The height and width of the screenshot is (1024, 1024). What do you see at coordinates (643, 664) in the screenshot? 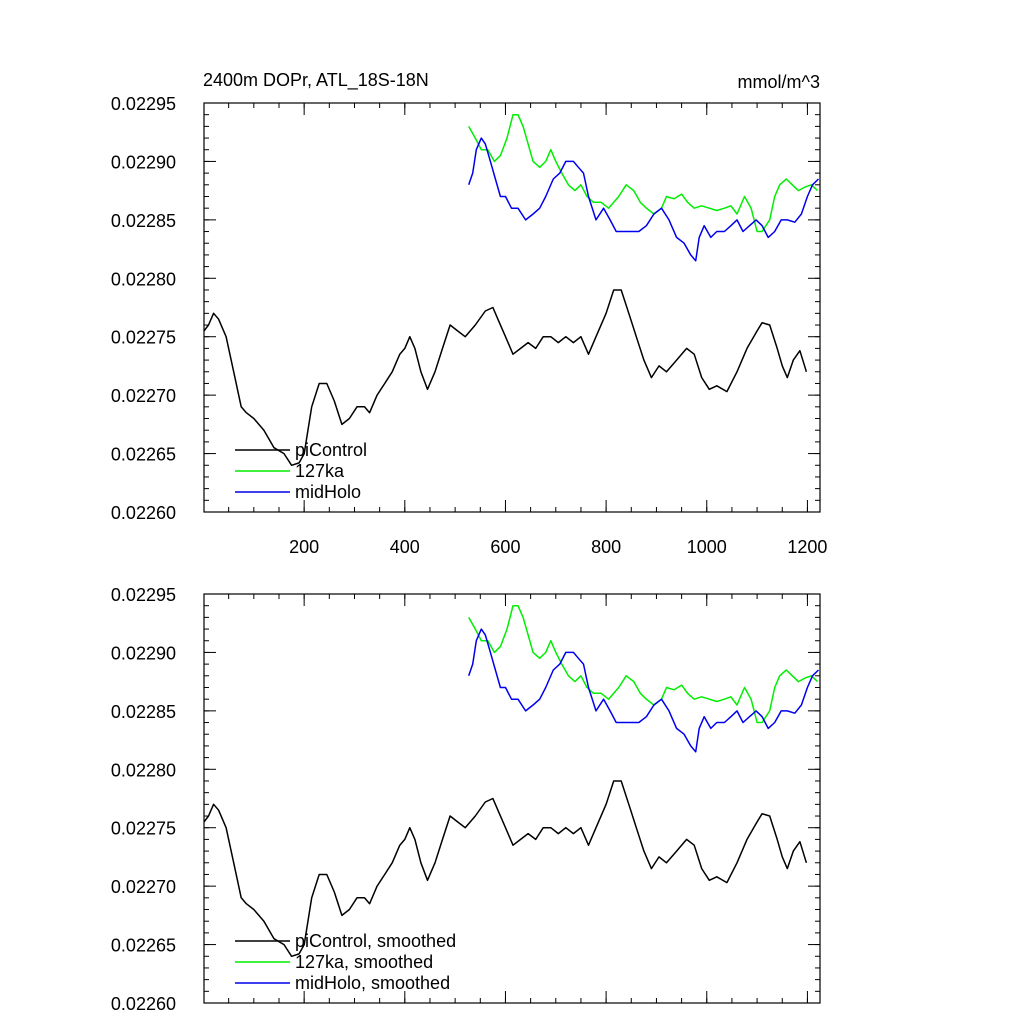
I see `series-line-127ka-smoothed` at bounding box center [643, 664].